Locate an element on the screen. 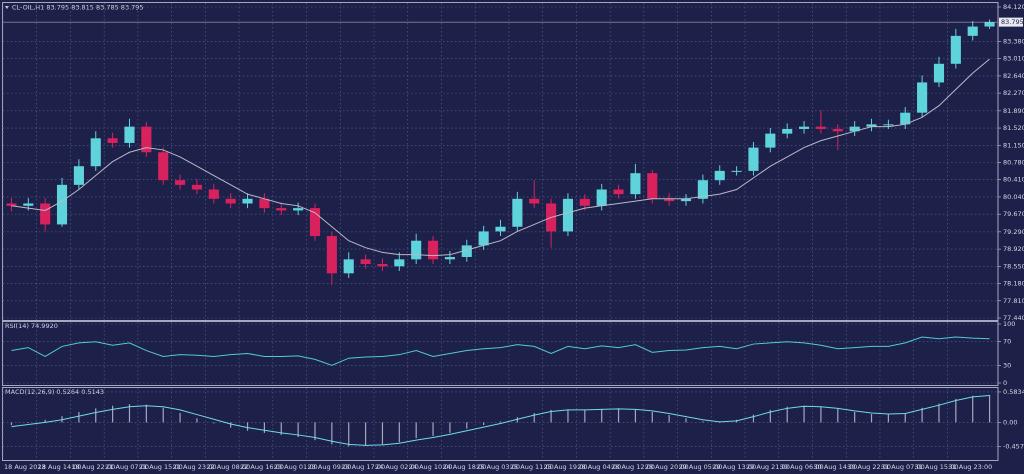 The height and width of the screenshot is (474, 1024). y-tick-label: 0.5834 is located at coordinates (1013, 392).